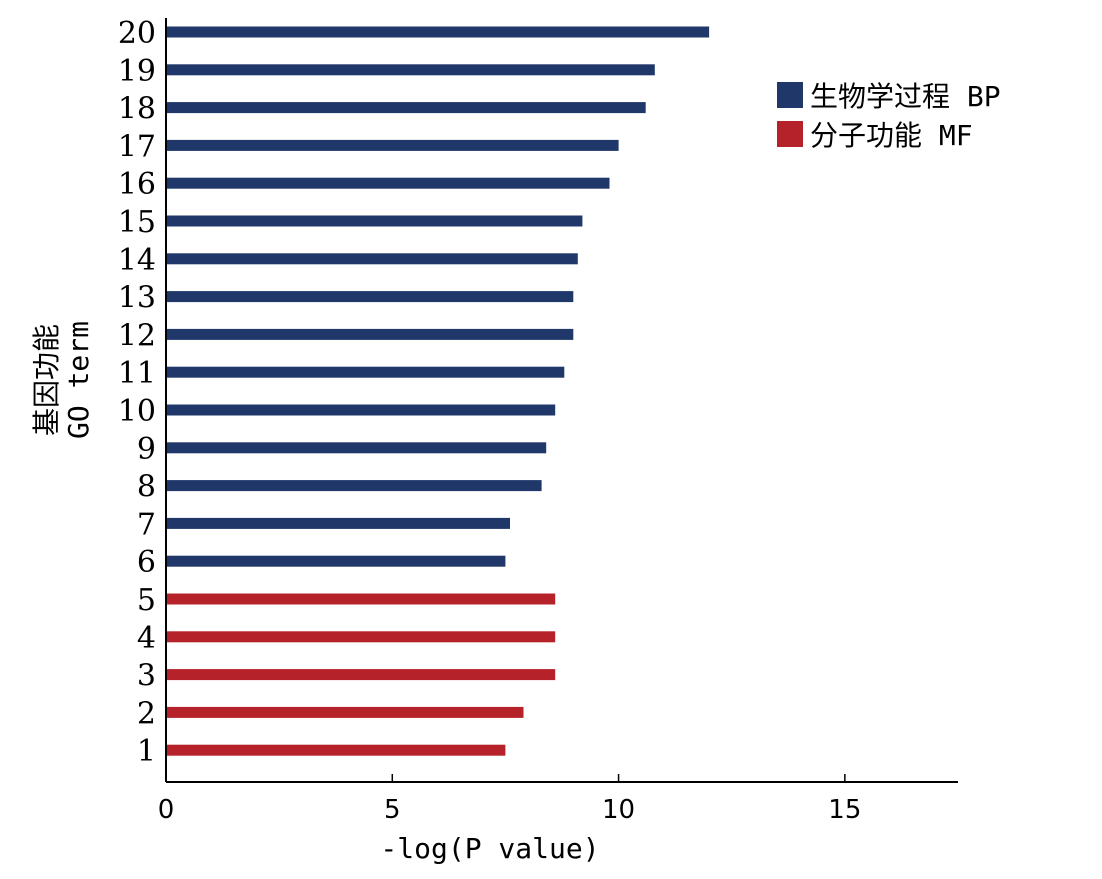  What do you see at coordinates (78, 380) in the screenshot?
I see `y-axis-title-line2: GO term` at bounding box center [78, 380].